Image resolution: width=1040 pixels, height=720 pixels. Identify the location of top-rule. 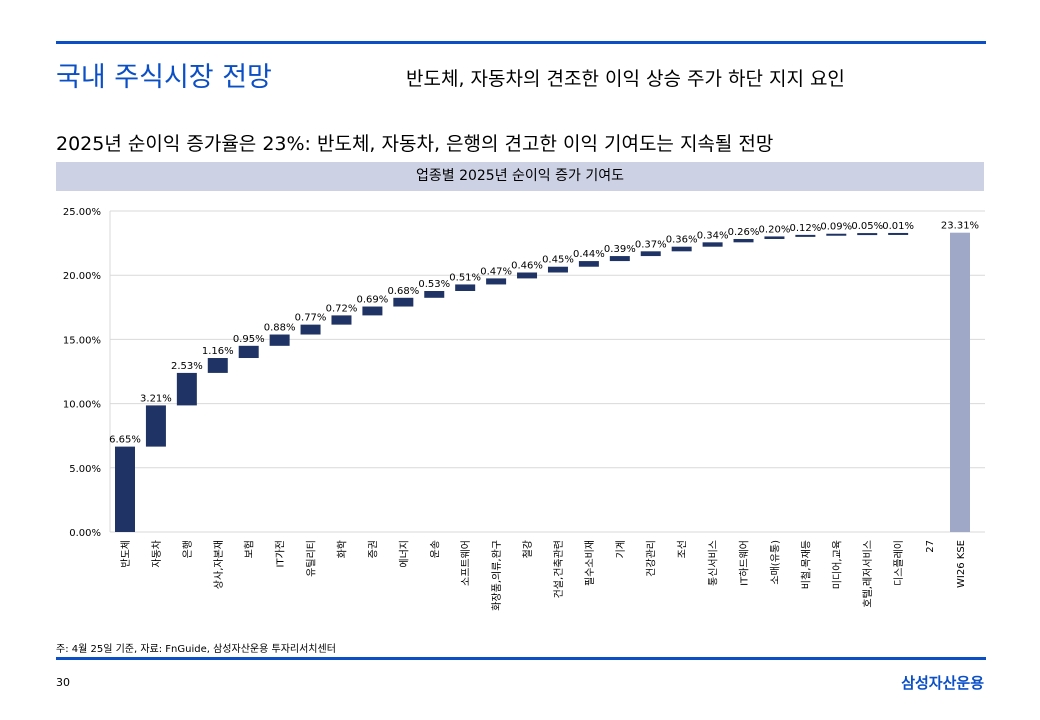
(521, 42).